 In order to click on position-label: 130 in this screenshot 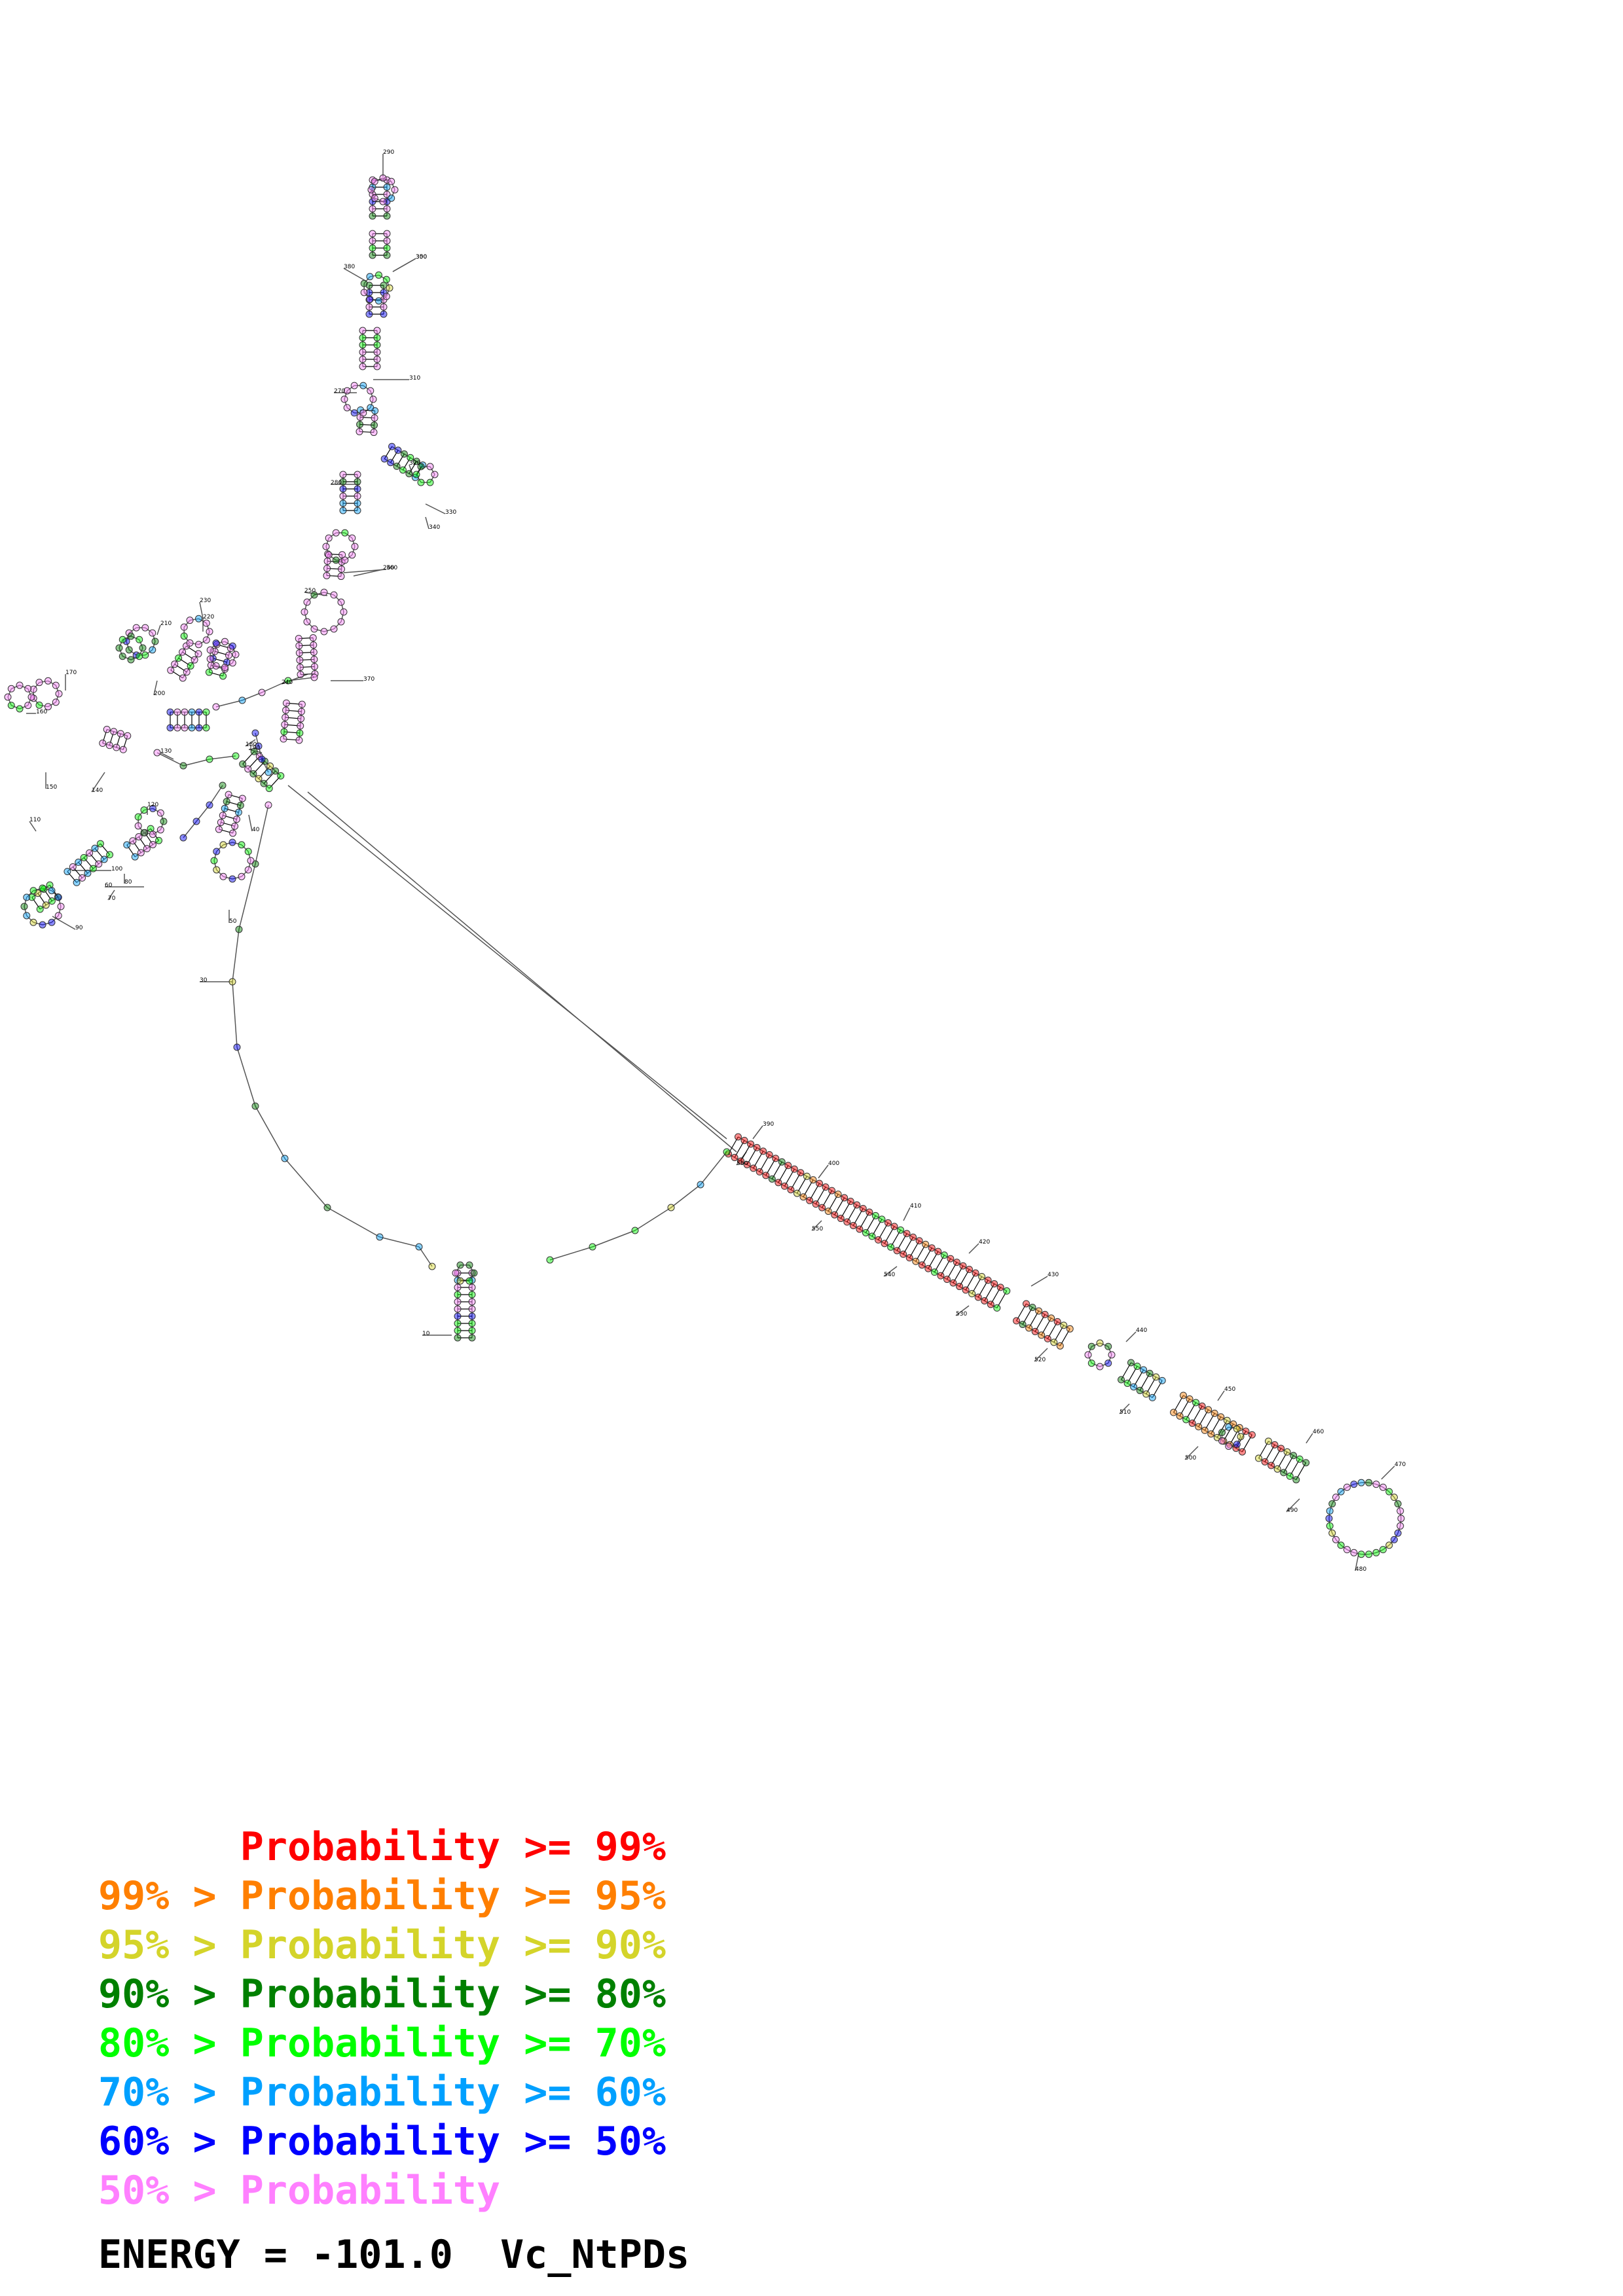, I will do `click(166, 751)`.